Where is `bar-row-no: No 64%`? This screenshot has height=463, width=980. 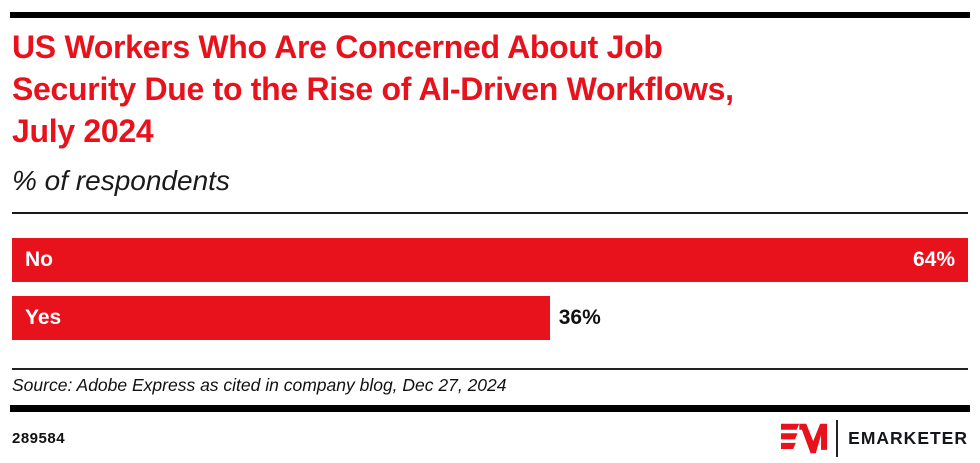 bar-row-no: No 64% is located at coordinates (490, 260).